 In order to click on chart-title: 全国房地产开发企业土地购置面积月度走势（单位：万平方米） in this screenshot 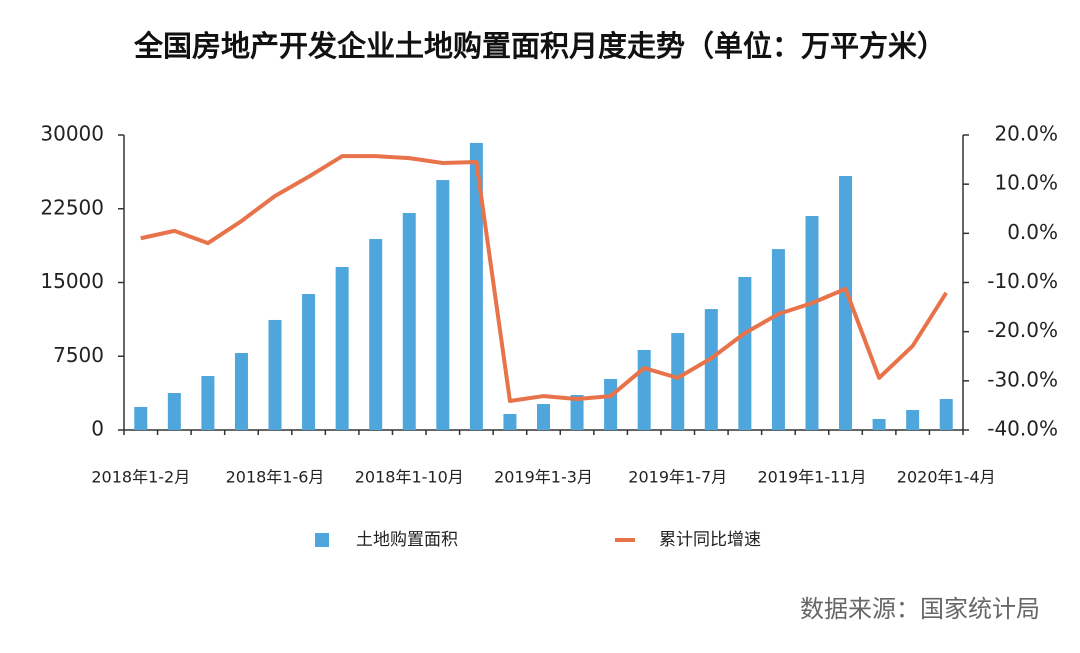, I will do `click(539, 46)`.